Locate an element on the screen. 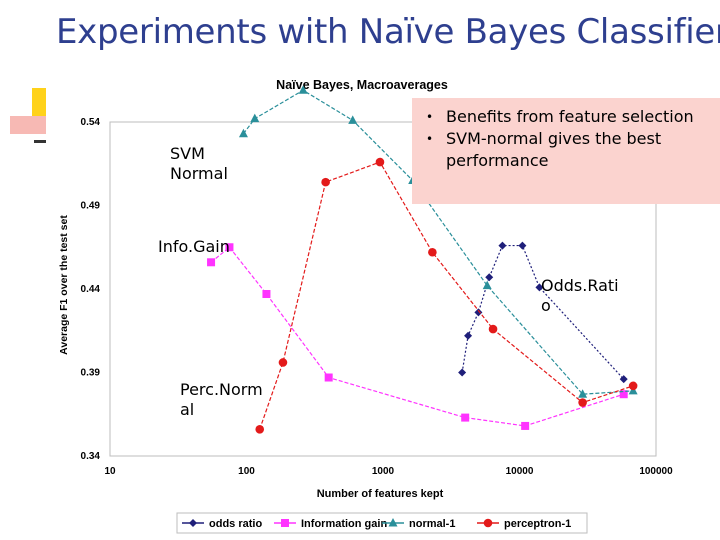  series-line-odds-ratio is located at coordinates (543, 312).